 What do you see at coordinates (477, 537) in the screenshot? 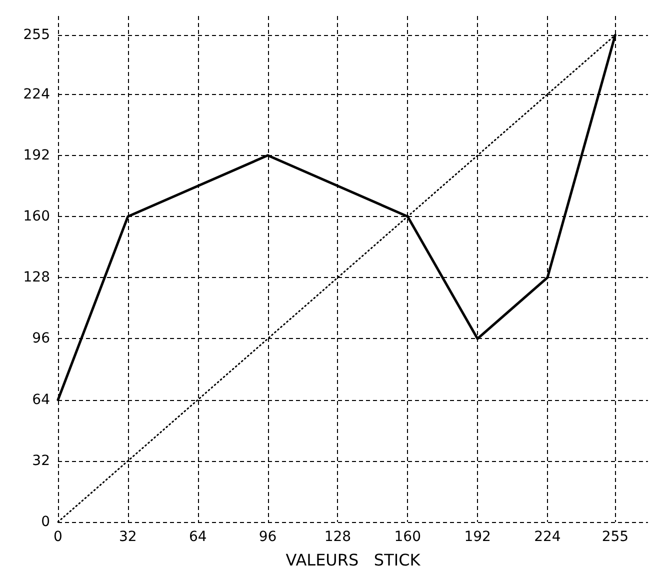
I see `x-tick-label: 192` at bounding box center [477, 537].